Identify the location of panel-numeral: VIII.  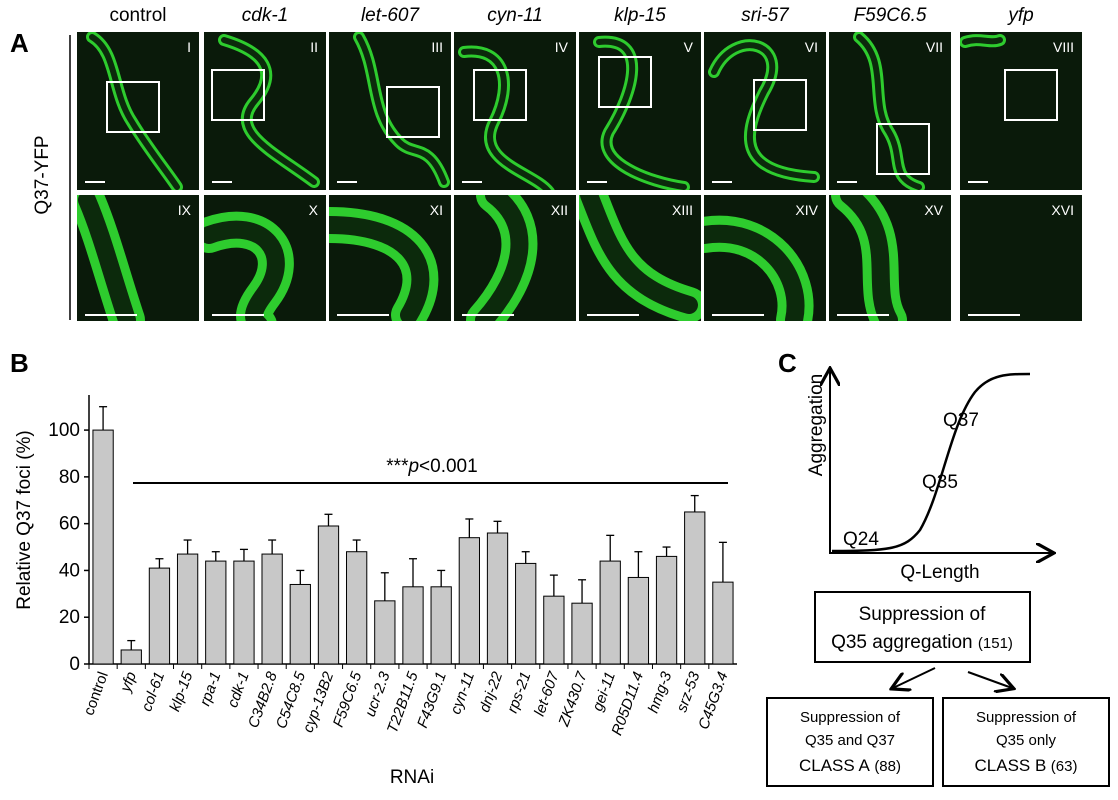
(1063, 47).